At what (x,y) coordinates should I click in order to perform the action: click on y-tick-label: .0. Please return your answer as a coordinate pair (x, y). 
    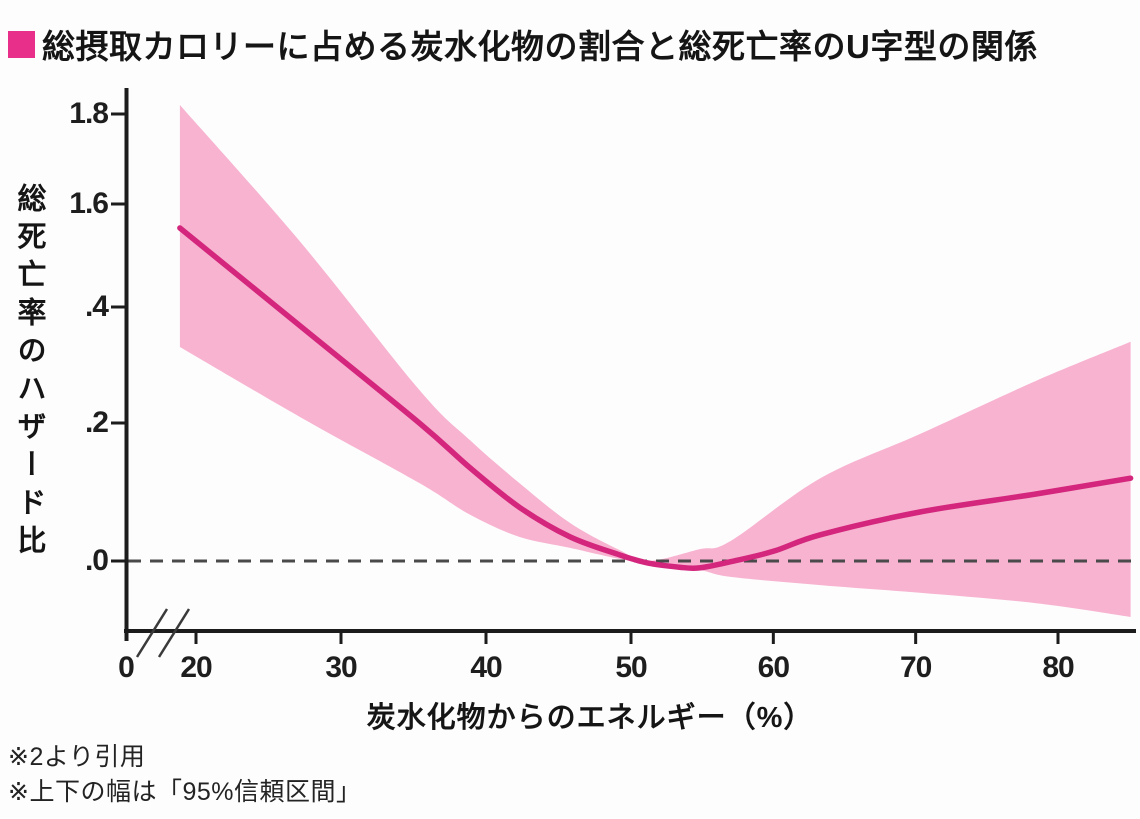
    Looking at the image, I should click on (96, 560).